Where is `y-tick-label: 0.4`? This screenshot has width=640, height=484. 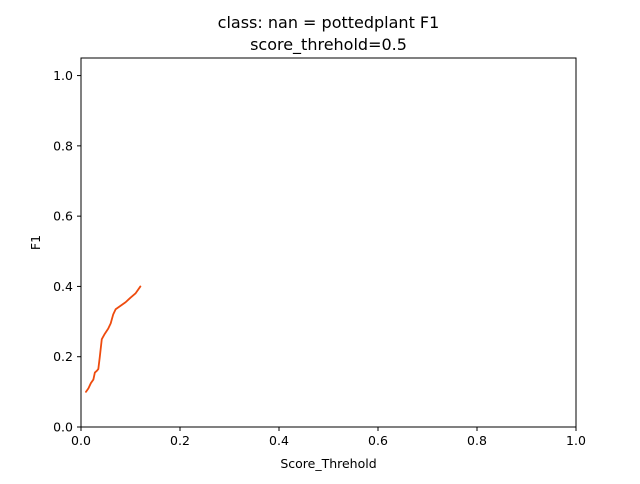 y-tick-label: 0.4 is located at coordinates (63, 286).